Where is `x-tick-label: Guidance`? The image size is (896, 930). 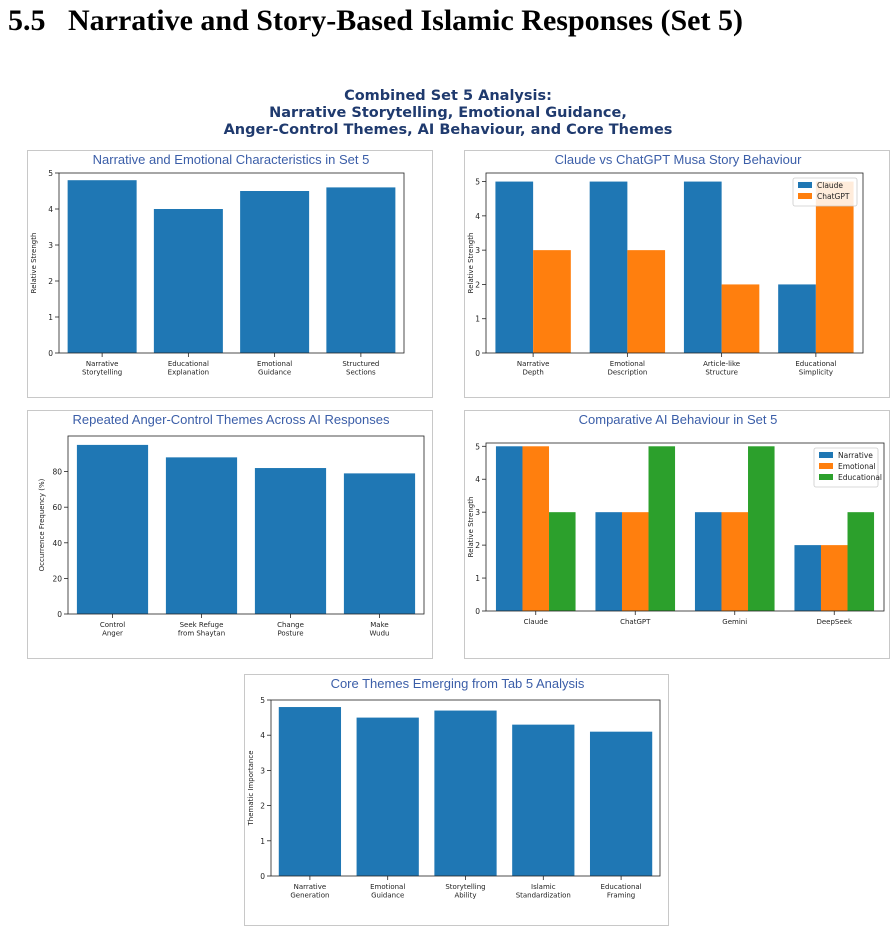
x-tick-label: Guidance is located at coordinates (274, 373).